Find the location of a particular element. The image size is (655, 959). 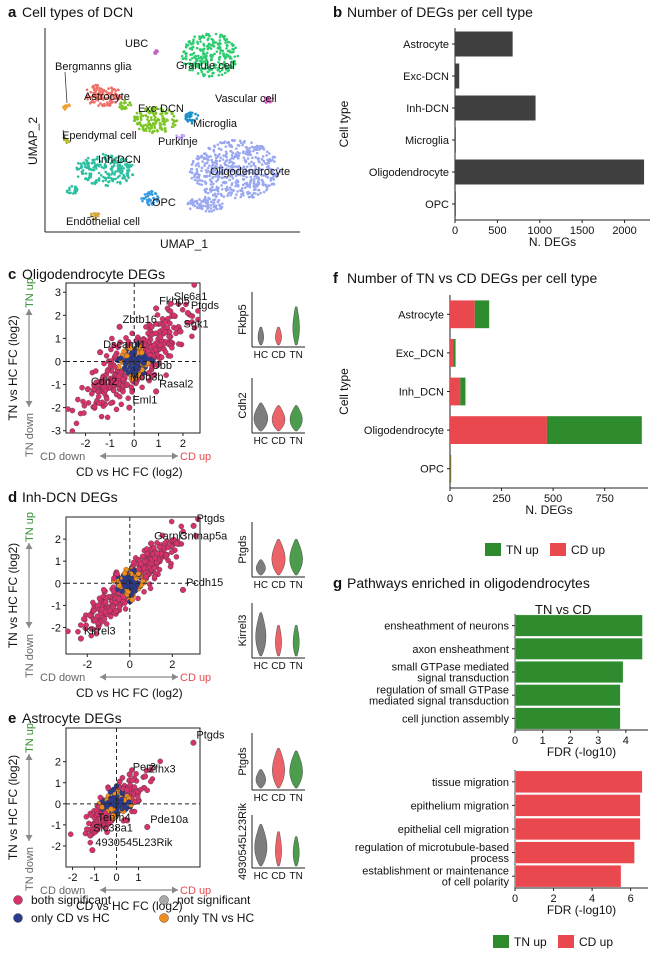

g-legend-cd-label: CD up is located at coordinates (596, 942).